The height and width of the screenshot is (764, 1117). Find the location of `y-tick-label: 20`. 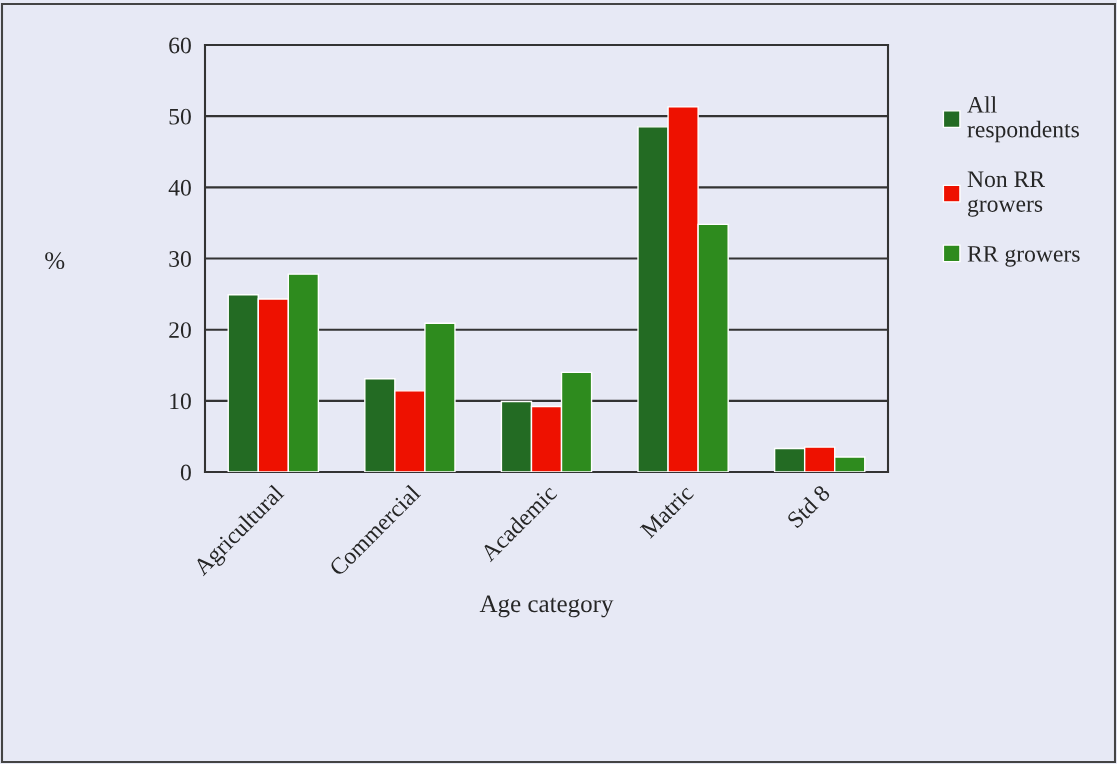

y-tick-label: 20 is located at coordinates (180, 330).